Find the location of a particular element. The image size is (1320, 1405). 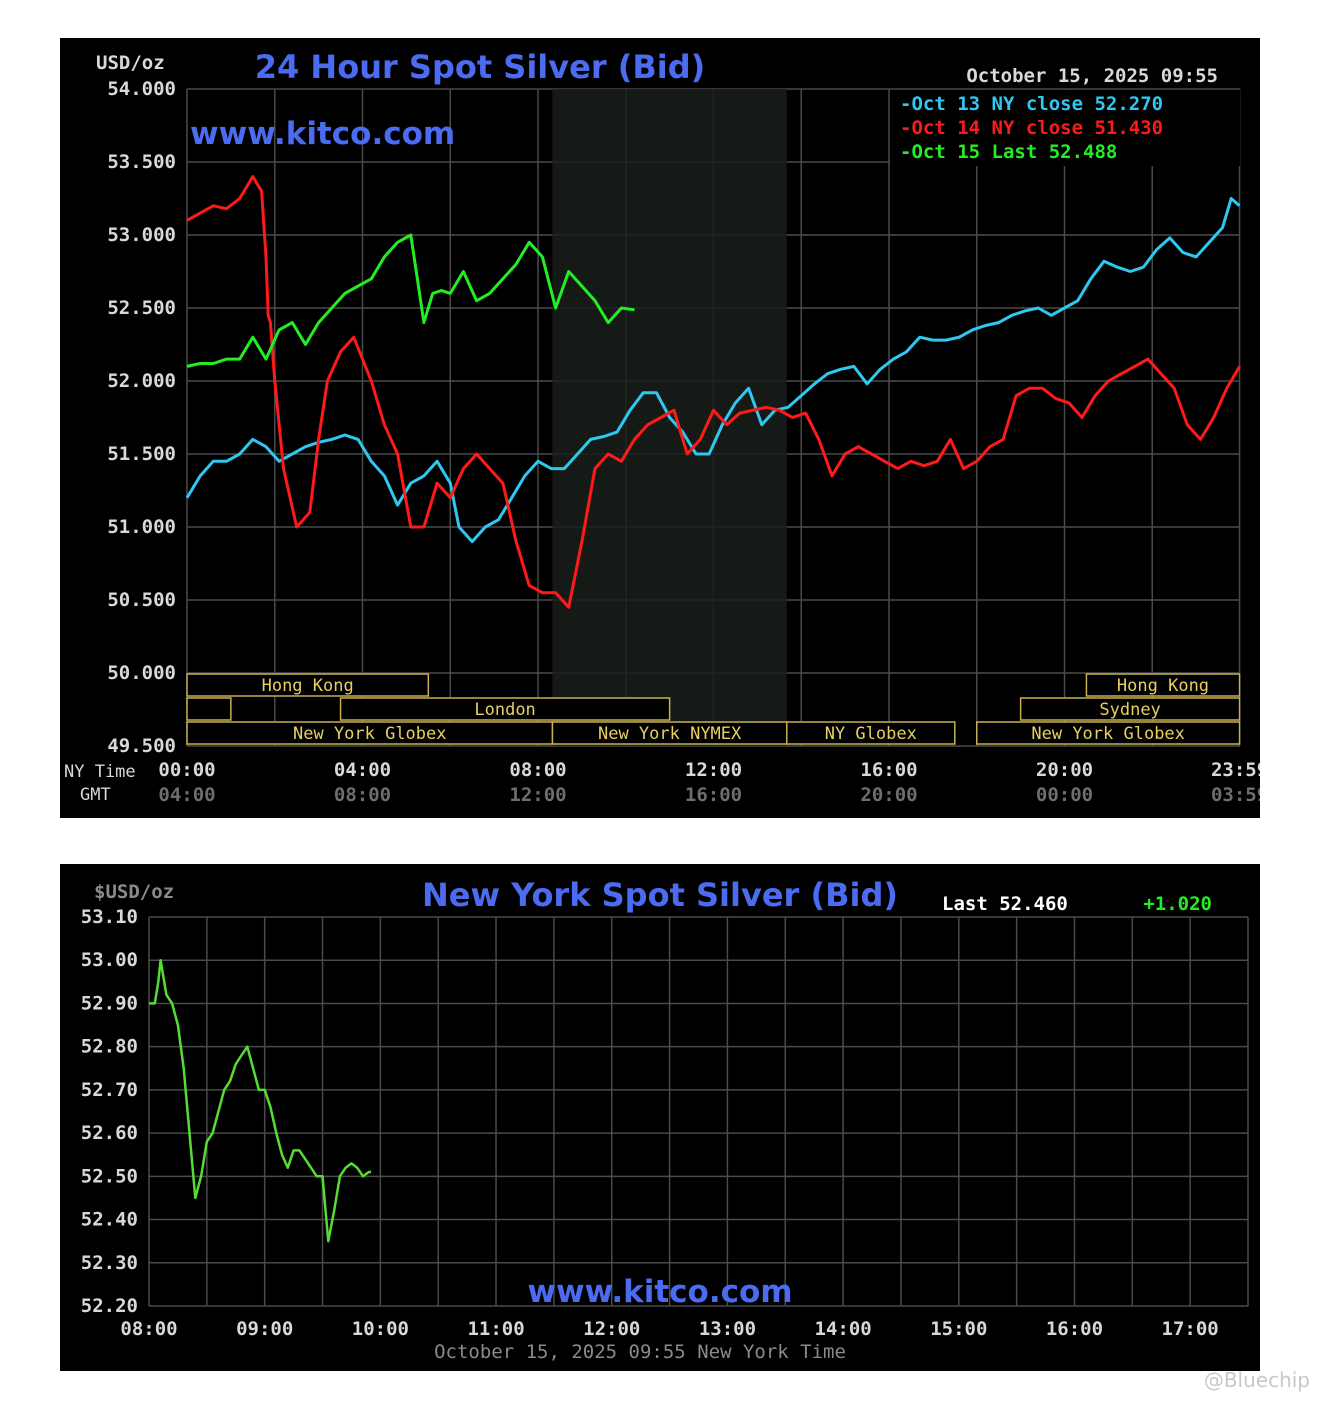

chart1-title: 24 Hour Spot Silver (Bid) is located at coordinates (480, 67).